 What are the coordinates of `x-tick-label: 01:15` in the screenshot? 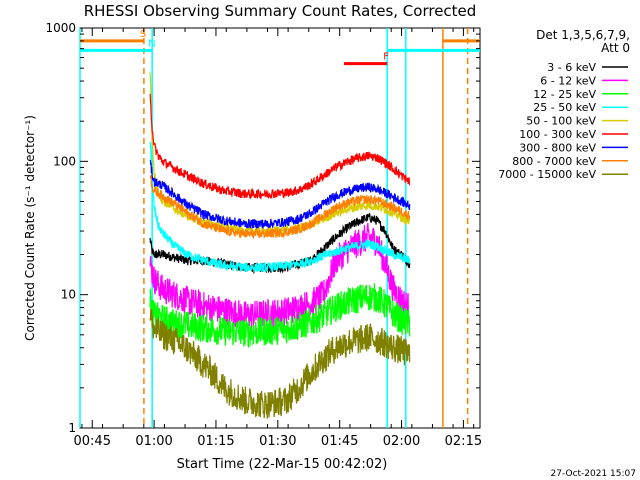 It's located at (215, 441).